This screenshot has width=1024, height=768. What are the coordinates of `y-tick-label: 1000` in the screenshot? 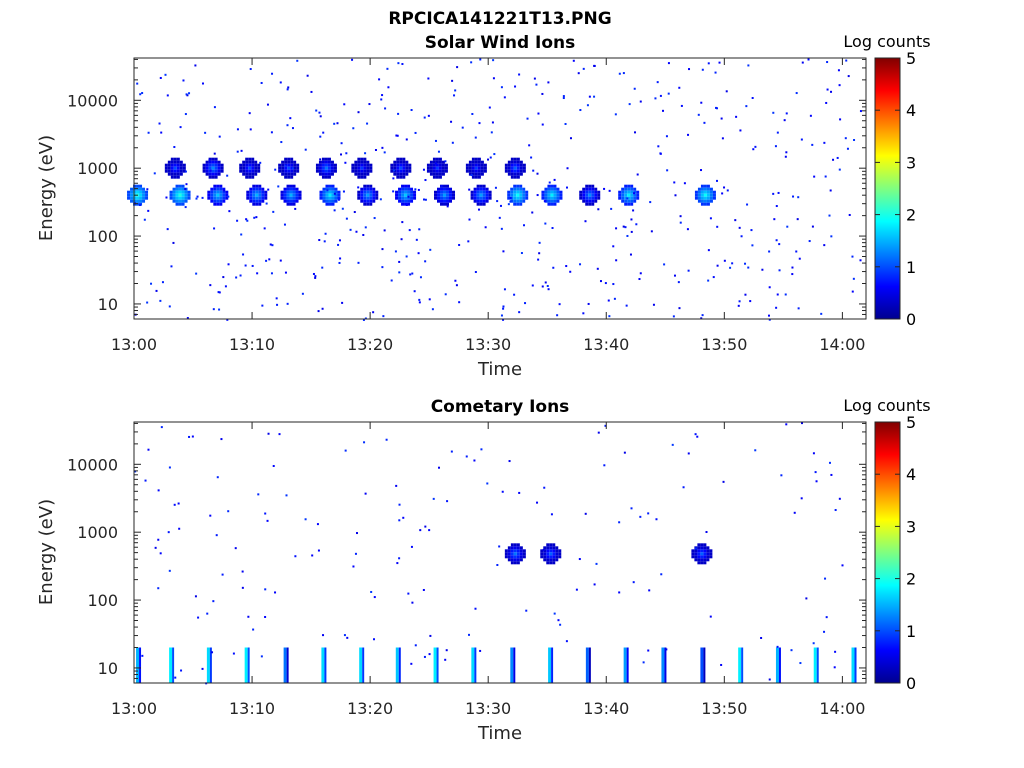 It's located at (97, 532).